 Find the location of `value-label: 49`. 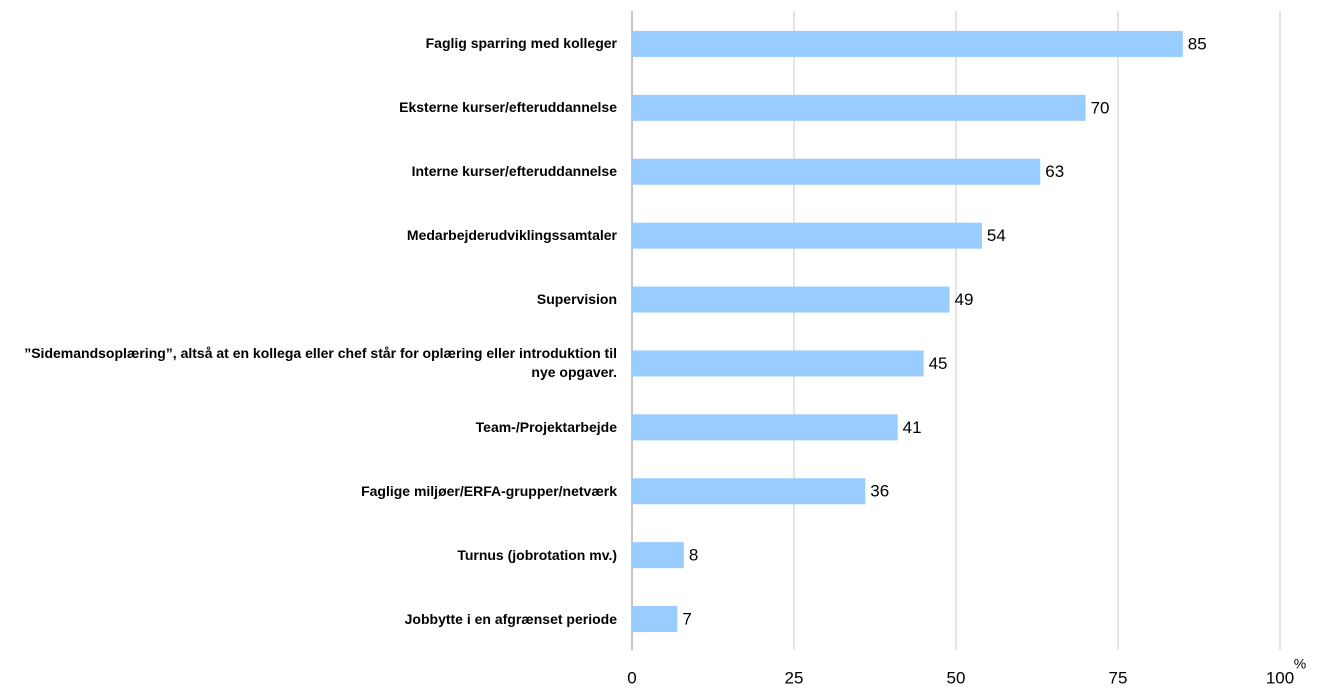

value-label: 49 is located at coordinates (964, 299).